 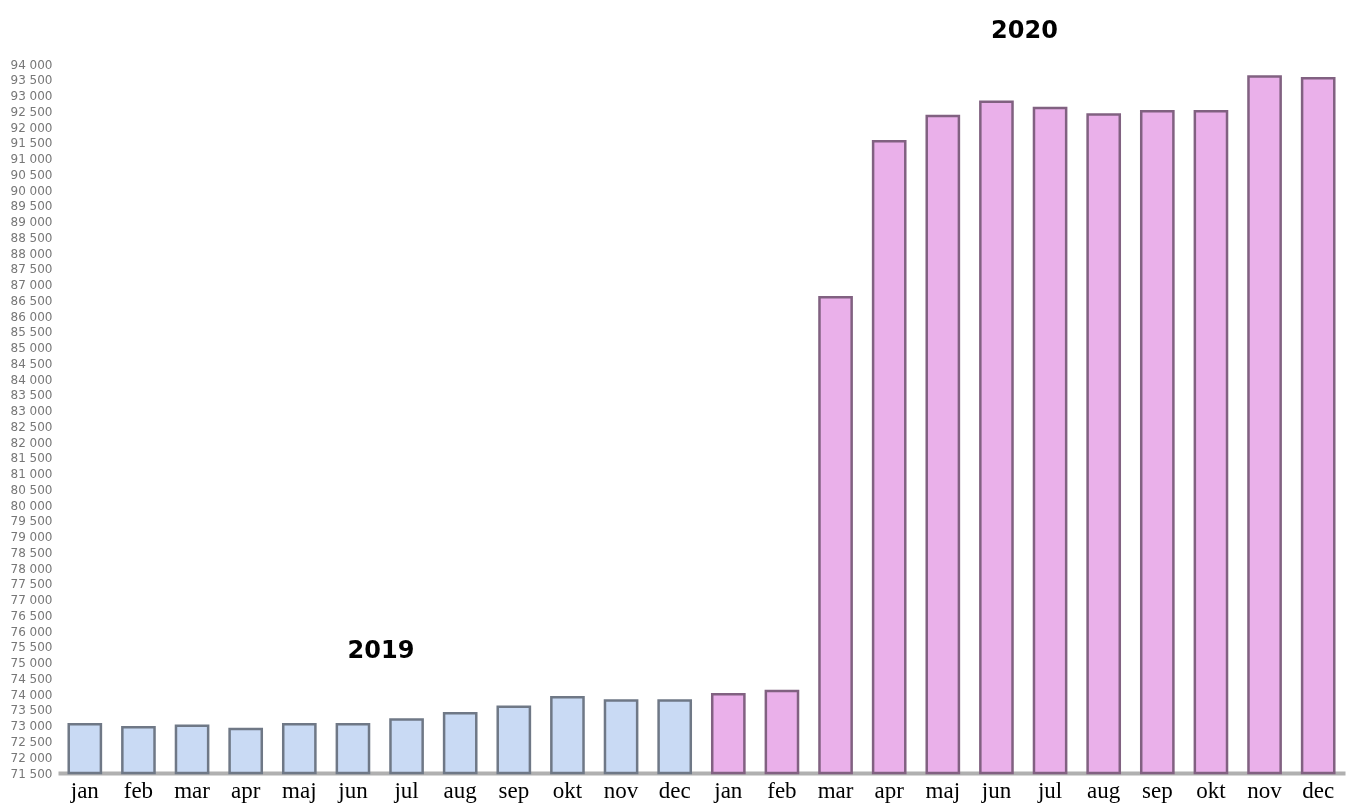 What do you see at coordinates (31, 663) in the screenshot?
I see `y-tick-label: 75 000` at bounding box center [31, 663].